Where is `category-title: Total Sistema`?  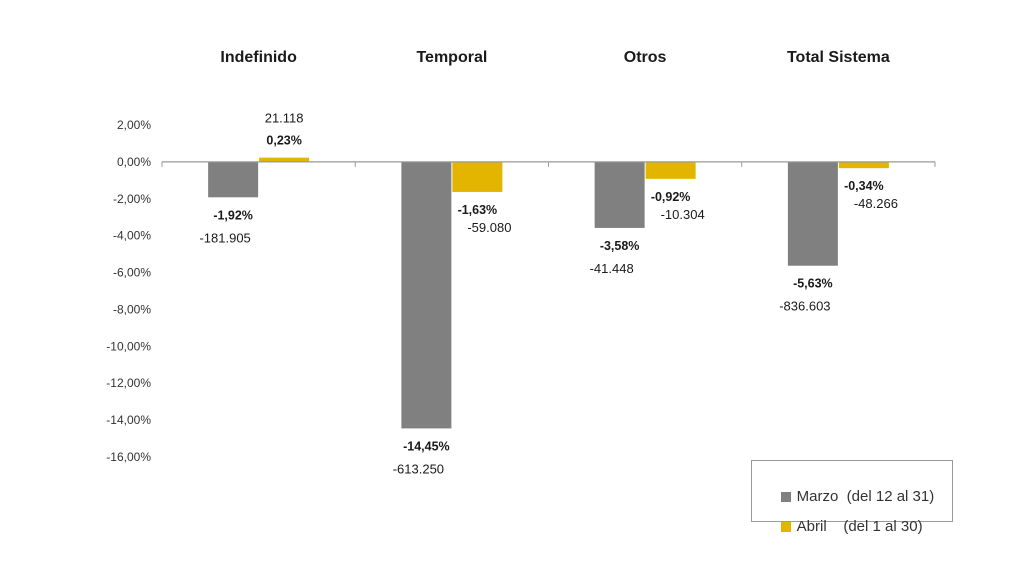
category-title: Total Sistema is located at coordinates (838, 57).